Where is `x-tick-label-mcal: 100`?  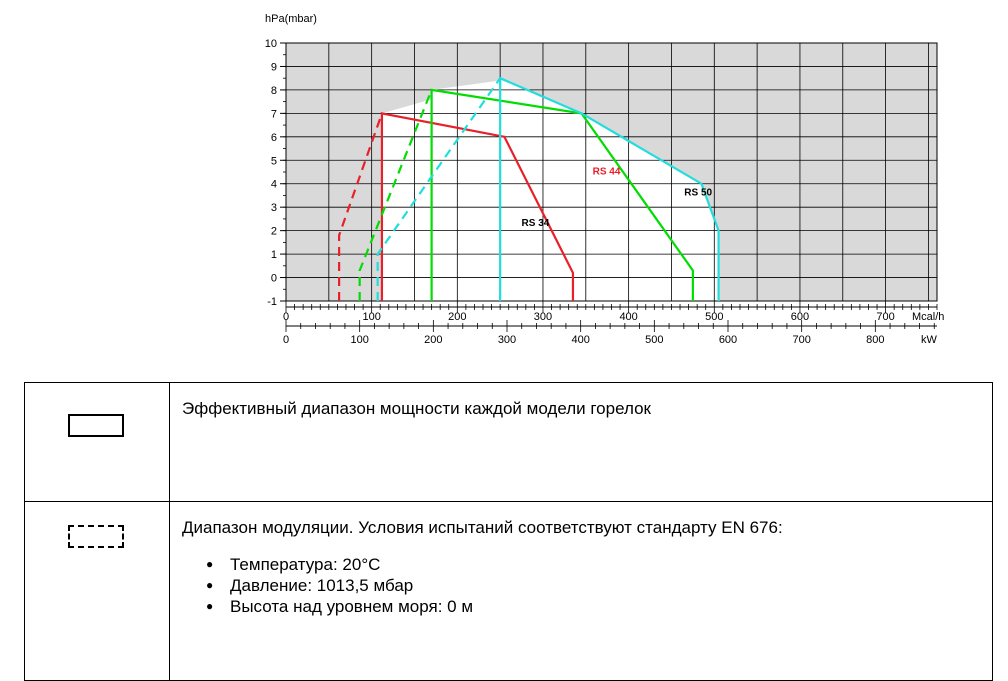
x-tick-label-mcal: 100 is located at coordinates (371, 317).